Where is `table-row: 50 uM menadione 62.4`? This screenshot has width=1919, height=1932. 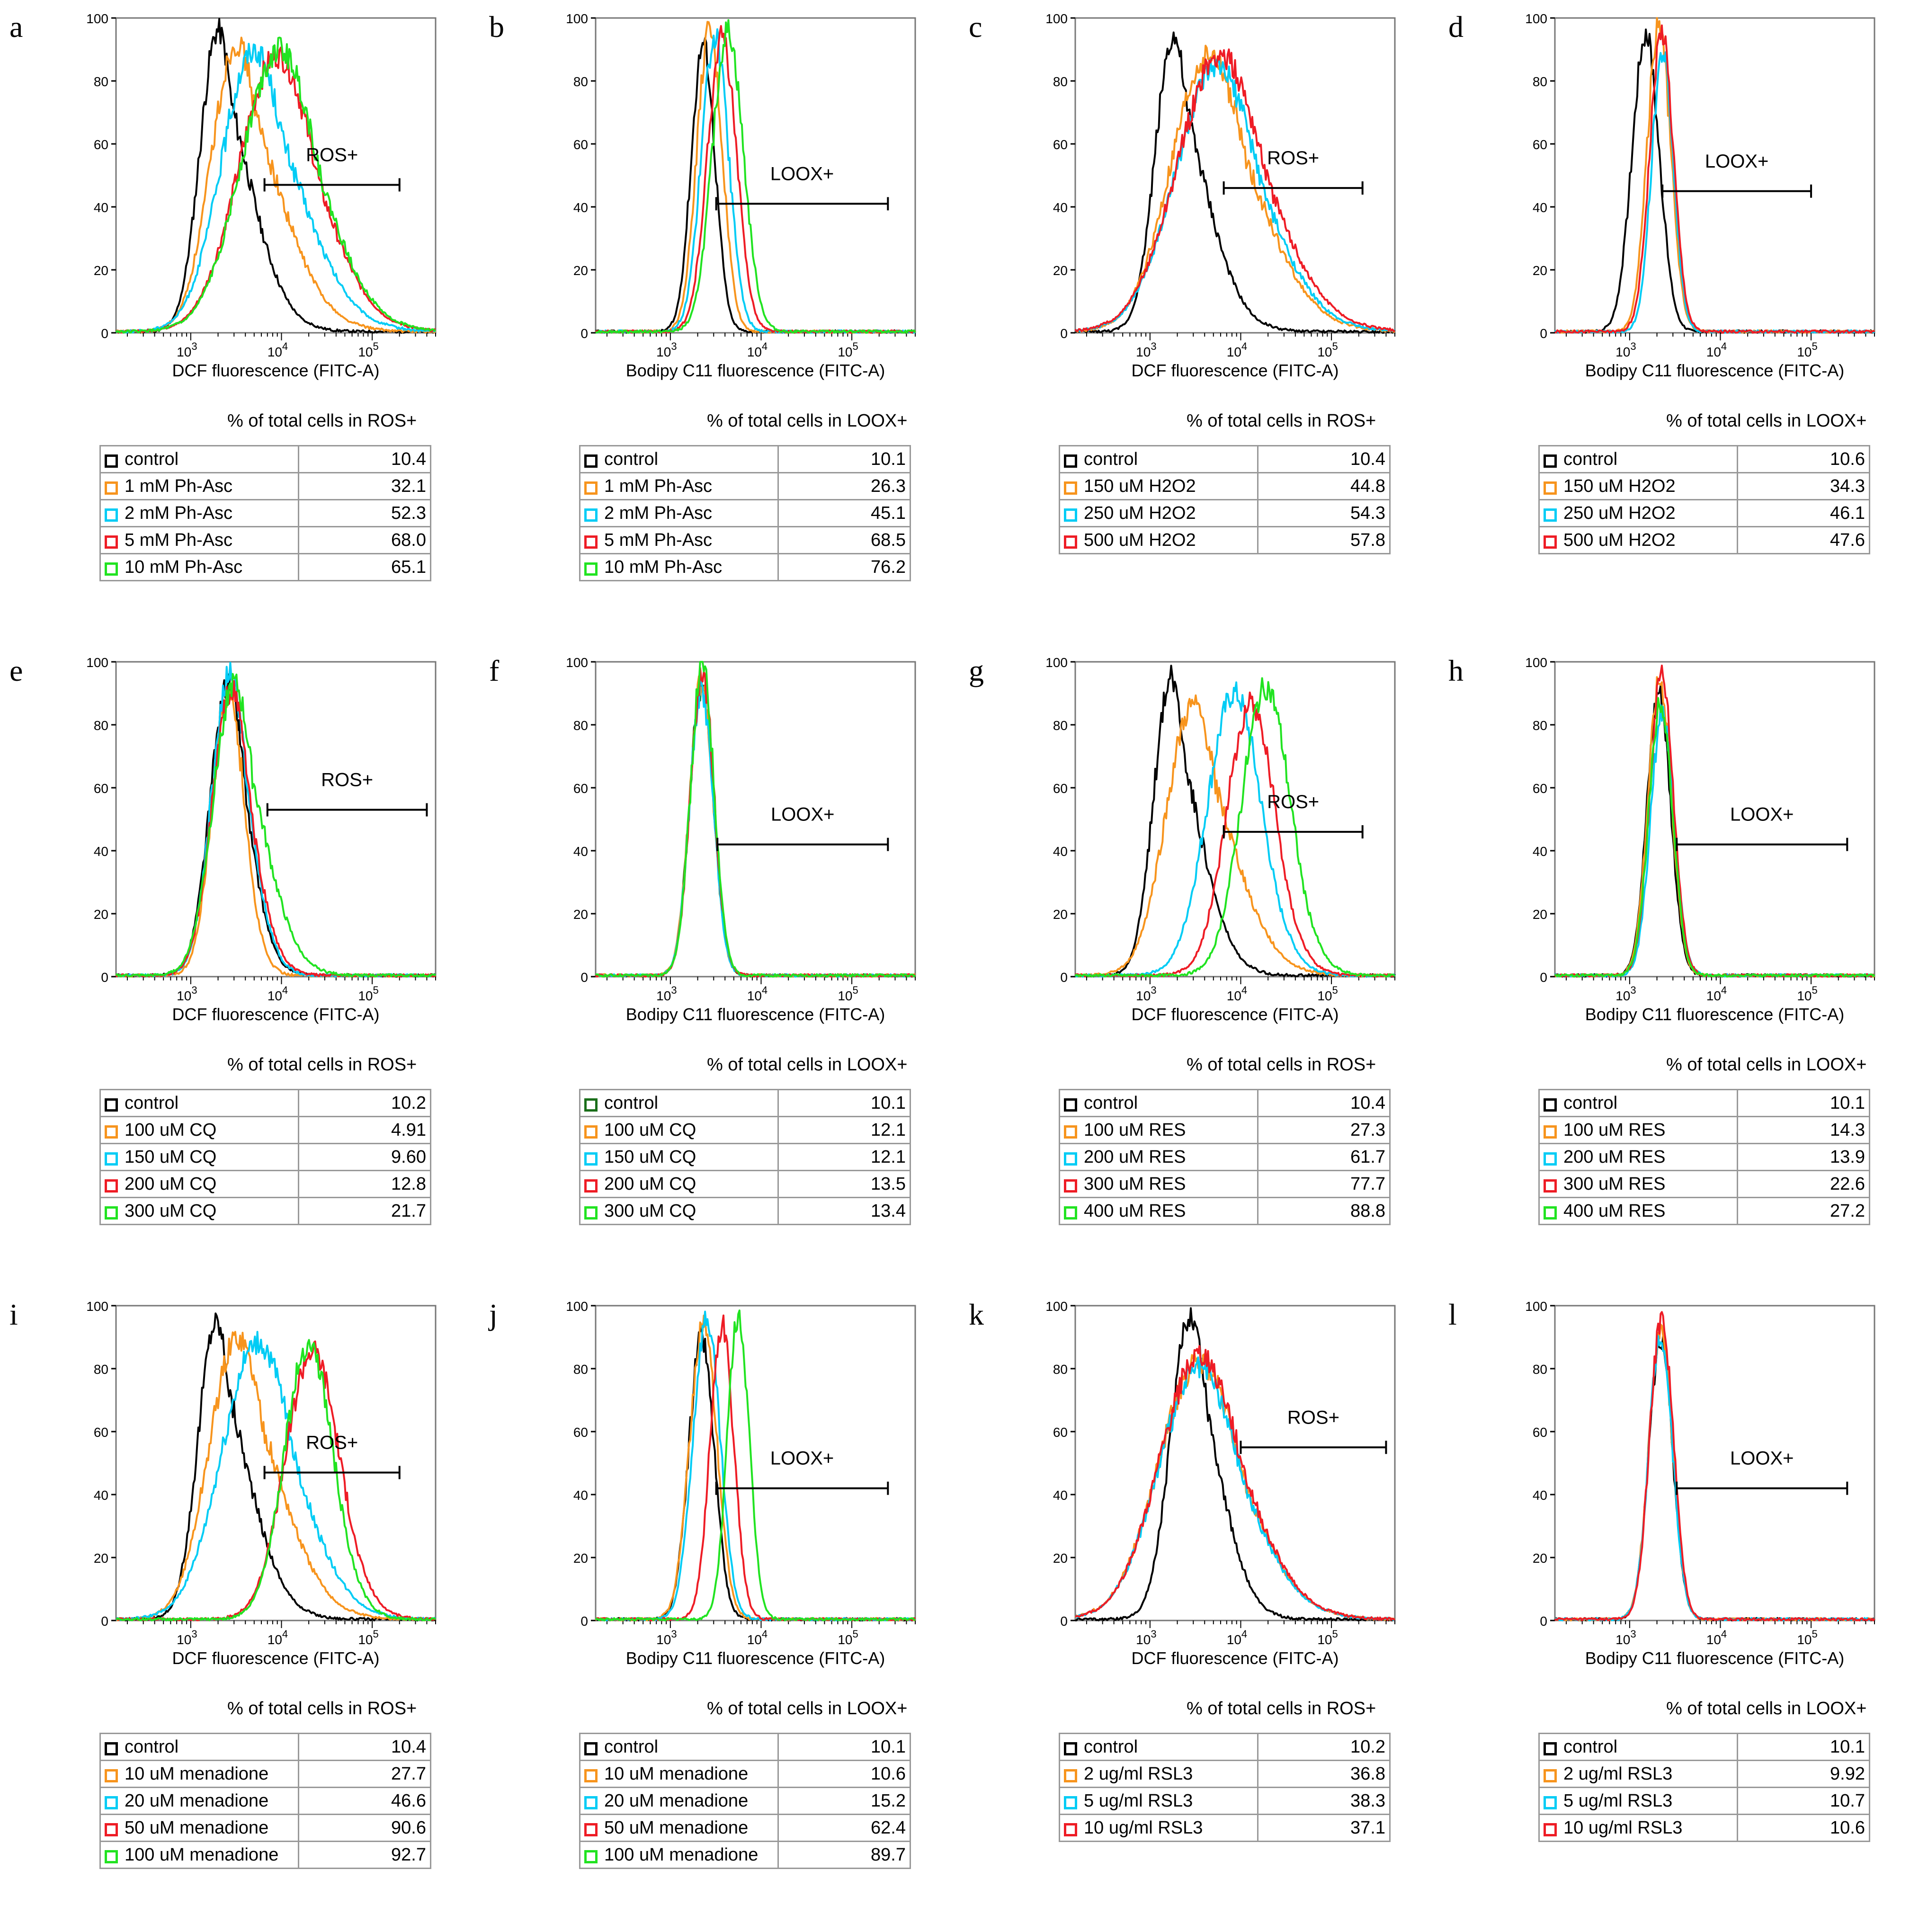
table-row: 50 uM menadione 62.4 is located at coordinates (745, 1828).